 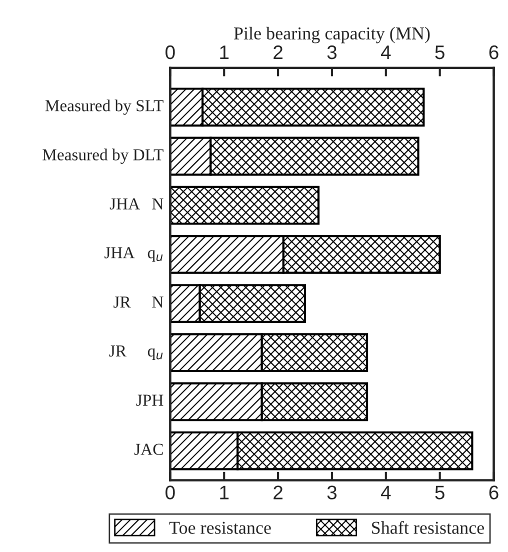 I want to click on legend-label: Shaft resistance, so click(x=428, y=527).